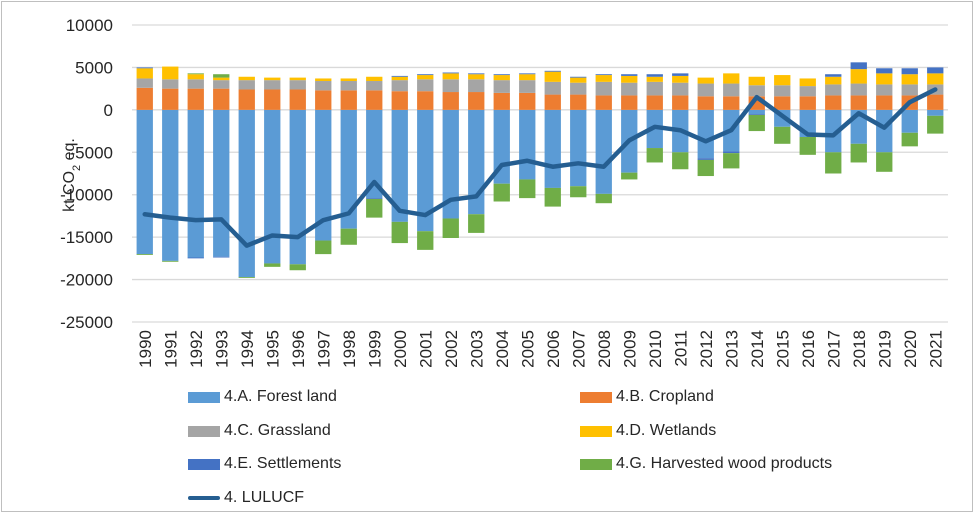 This screenshot has height=516, width=977. Describe the element at coordinates (195, 258) in the screenshot. I see `bar-4-e-settlements-1992` at that location.